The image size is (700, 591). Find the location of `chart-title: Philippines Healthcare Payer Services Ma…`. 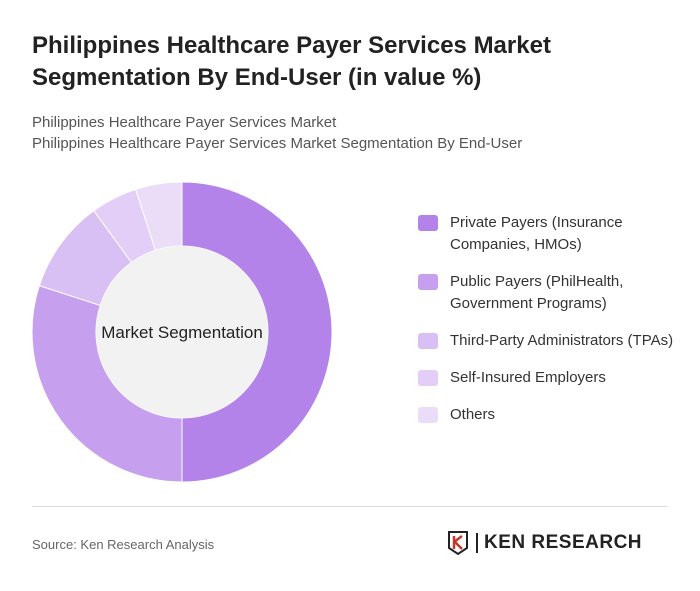

chart-title: Philippines Healthcare Payer Services Ma… is located at coordinates (291, 61).